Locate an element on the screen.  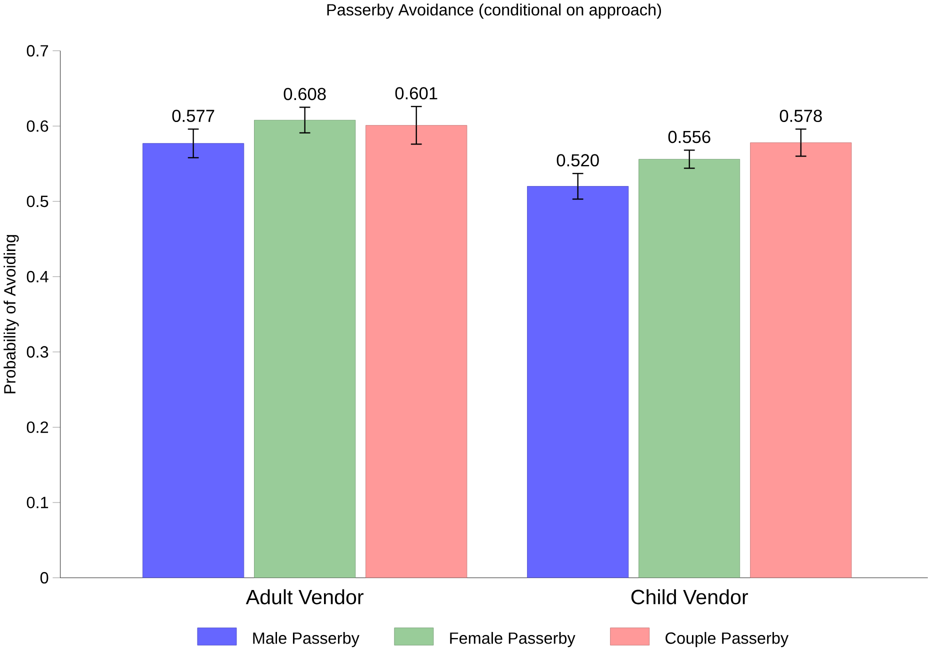
data-label: 0.520 is located at coordinates (577, 160).